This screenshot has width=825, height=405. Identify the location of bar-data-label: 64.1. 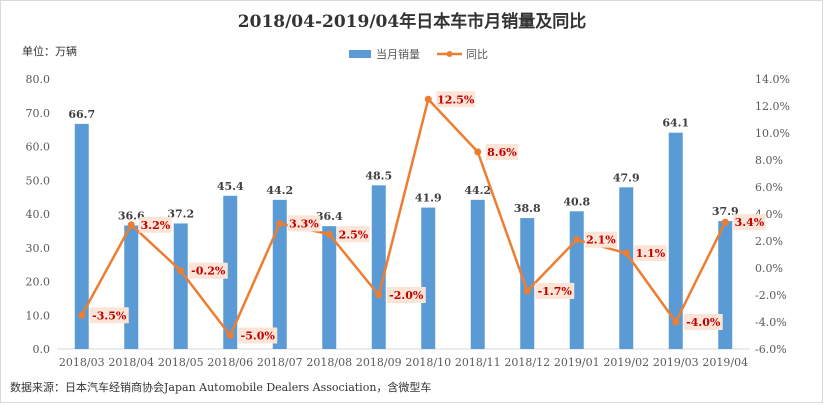
(675, 123).